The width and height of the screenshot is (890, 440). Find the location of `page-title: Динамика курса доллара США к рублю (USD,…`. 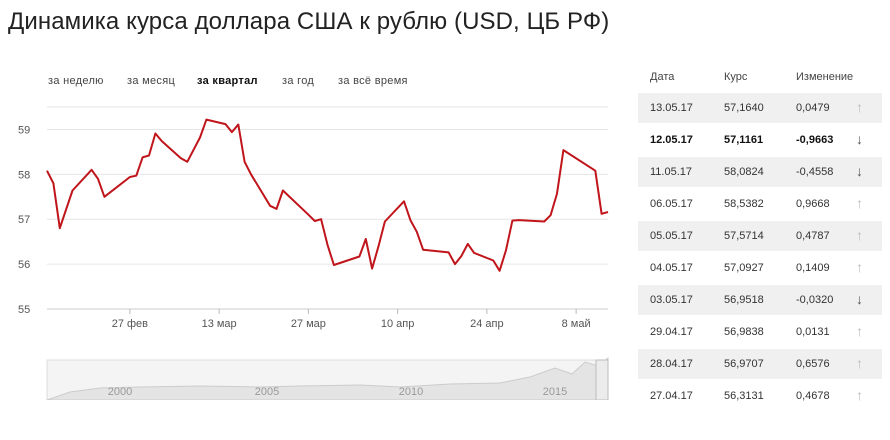

page-title: Динамика курса доллара США к рублю (USD,… is located at coordinates (309, 21).